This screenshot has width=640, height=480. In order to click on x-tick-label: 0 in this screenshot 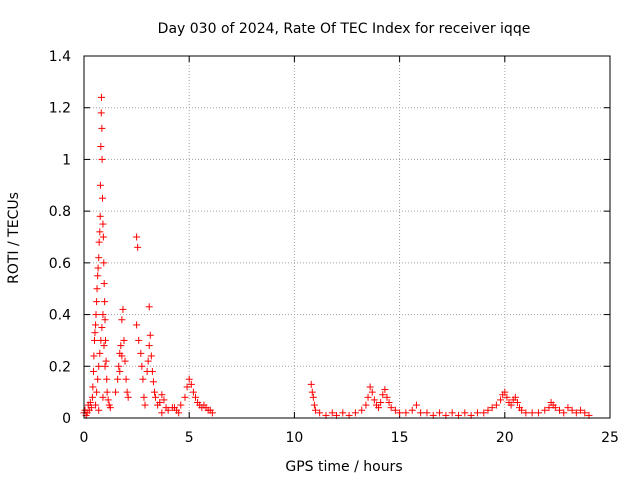, I will do `click(84, 438)`.